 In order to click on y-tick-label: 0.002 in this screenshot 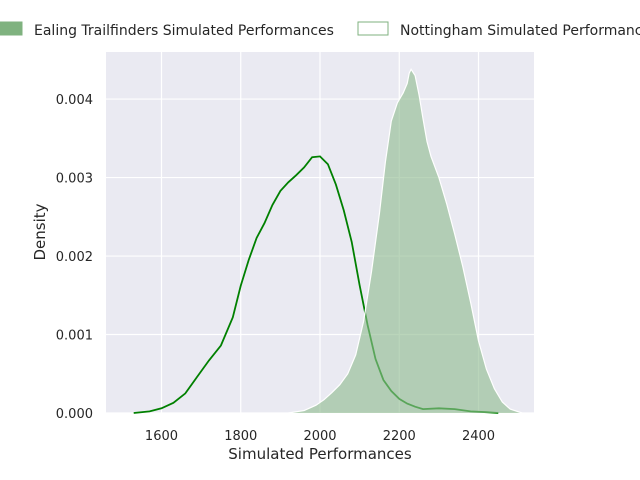, I will do `click(74, 257)`.